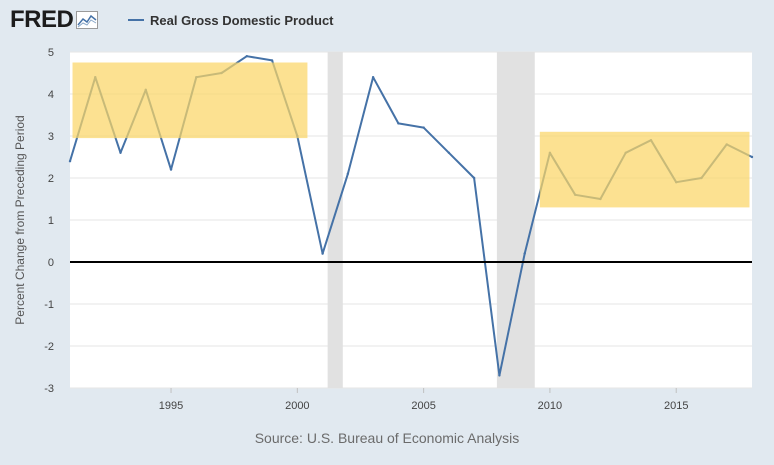 The height and width of the screenshot is (465, 774). I want to click on chart-legend: Real Gross Domestic Product, so click(231, 20).